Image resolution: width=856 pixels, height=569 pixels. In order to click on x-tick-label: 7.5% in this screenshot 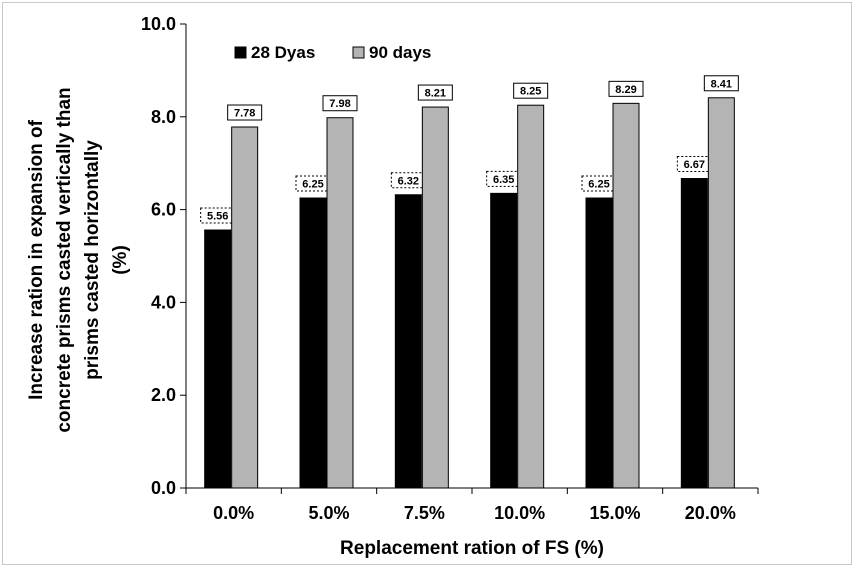, I will do `click(424, 513)`.